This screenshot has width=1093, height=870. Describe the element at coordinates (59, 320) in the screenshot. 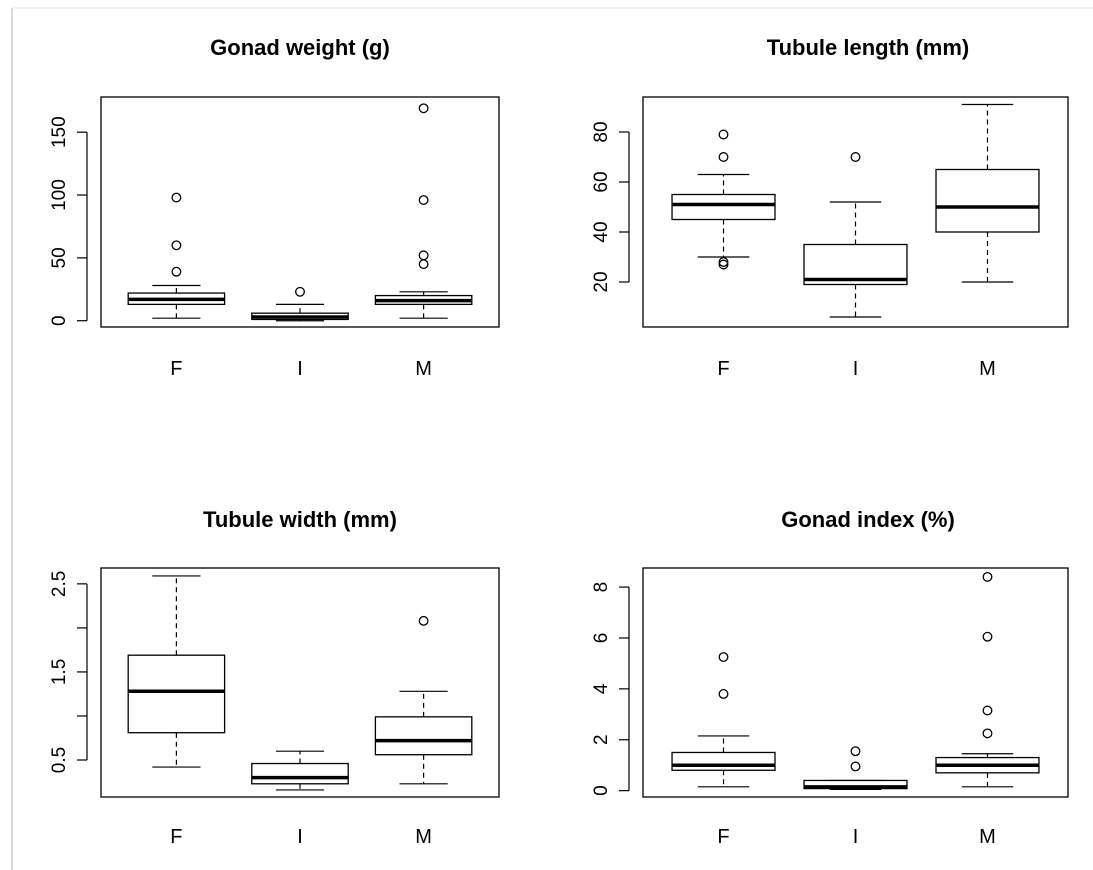

I see `gonad-weight-y-tick-label: 0` at that location.